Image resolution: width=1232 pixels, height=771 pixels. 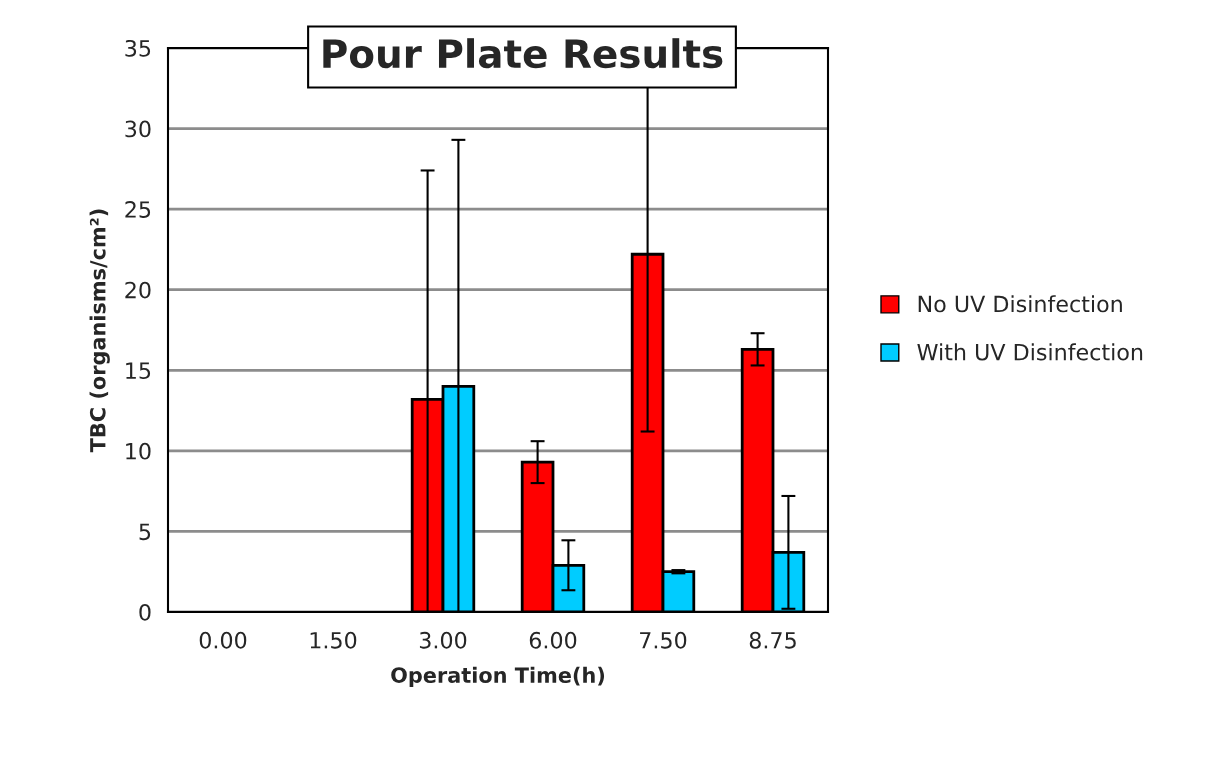 What do you see at coordinates (145, 532) in the screenshot?
I see `y-tick-label: 5` at bounding box center [145, 532].